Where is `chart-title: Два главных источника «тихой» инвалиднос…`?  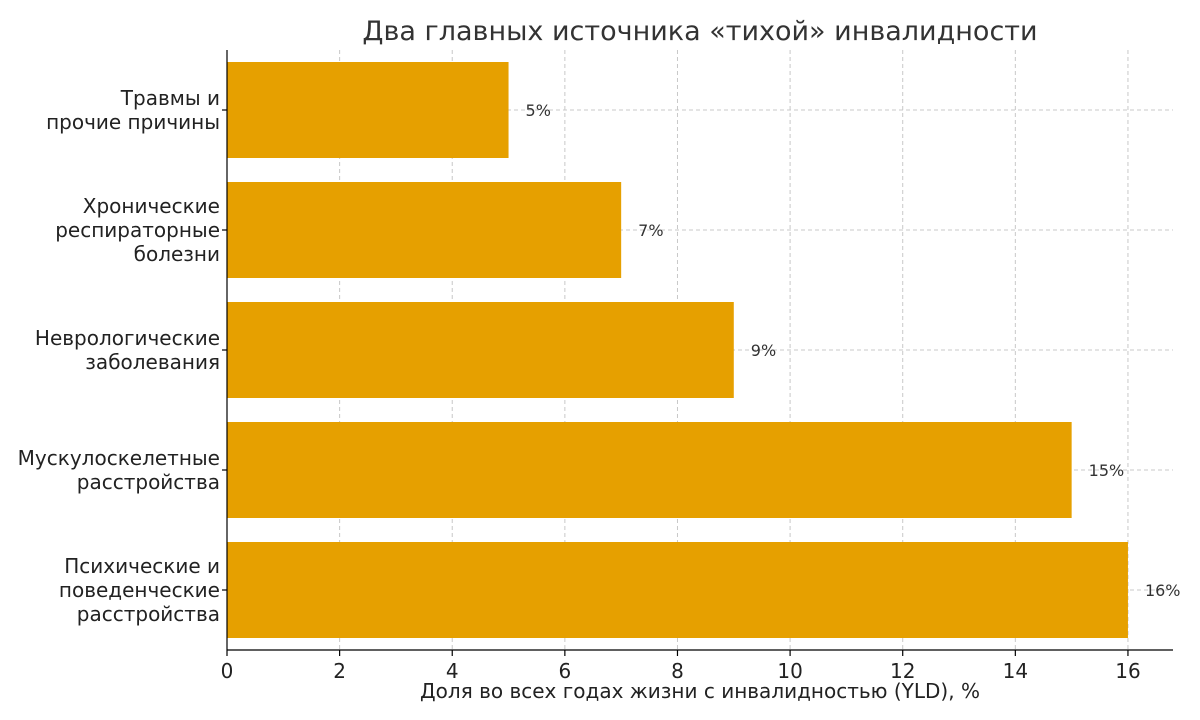 chart-title: Два главных источника «тихой» инвалиднос… is located at coordinates (699, 31).